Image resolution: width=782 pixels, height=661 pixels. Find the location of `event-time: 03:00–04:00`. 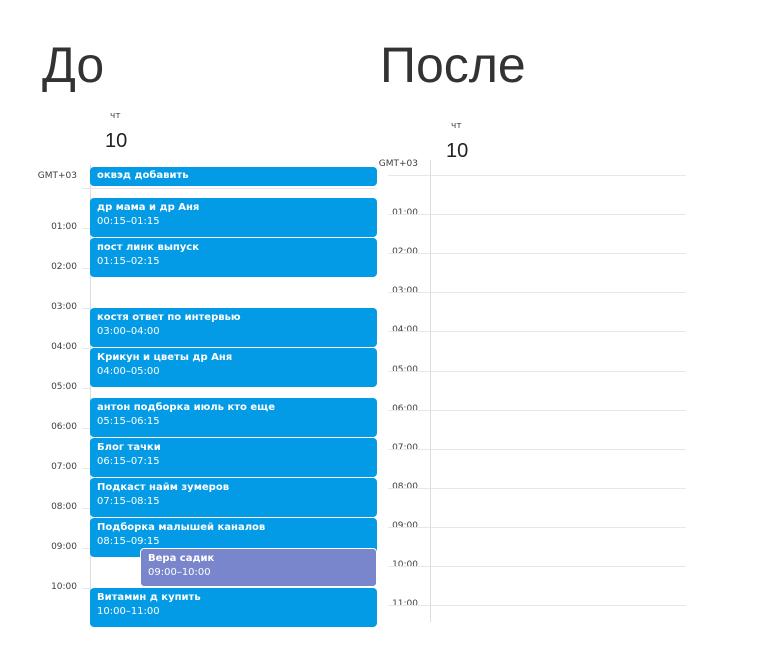

event-time: 03:00–04:00 is located at coordinates (128, 331).